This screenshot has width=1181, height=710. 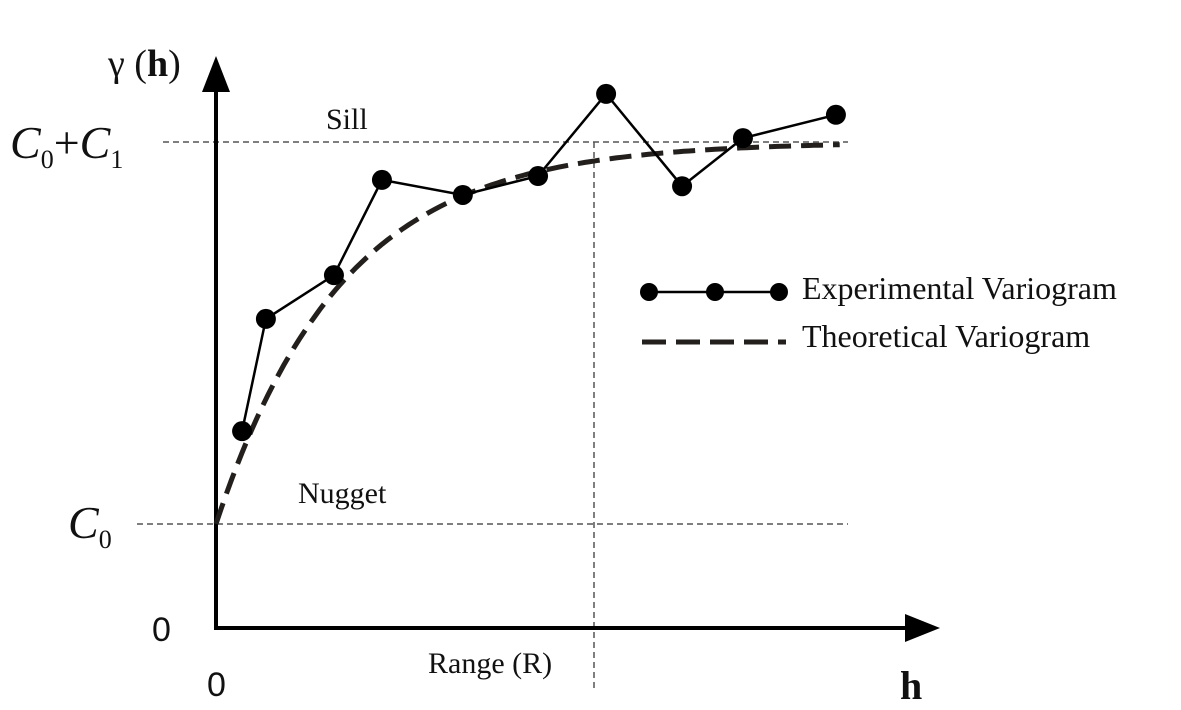 What do you see at coordinates (161, 630) in the screenshot?
I see `y-origin-label: 0` at bounding box center [161, 630].